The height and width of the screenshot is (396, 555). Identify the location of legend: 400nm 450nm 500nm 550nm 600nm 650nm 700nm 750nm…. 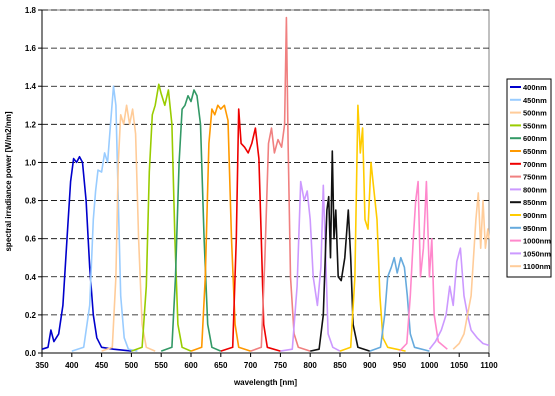
(529, 178).